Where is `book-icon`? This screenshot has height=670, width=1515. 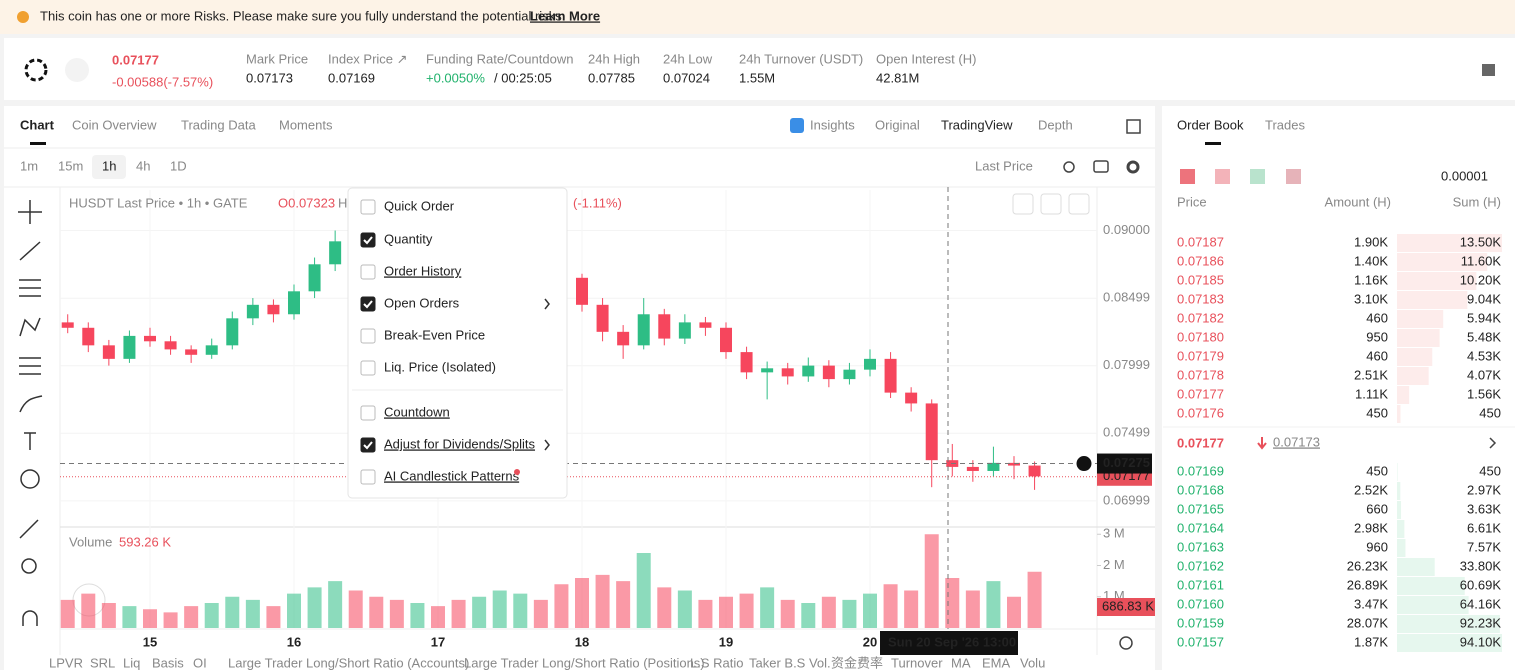 book-icon is located at coordinates (1488, 70).